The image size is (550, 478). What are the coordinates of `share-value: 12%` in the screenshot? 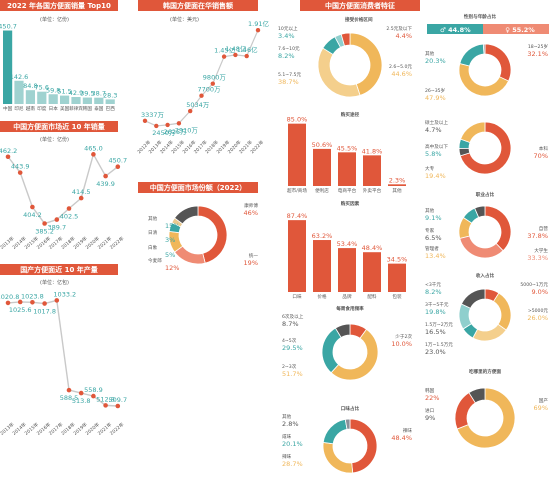 It's located at (172, 268).